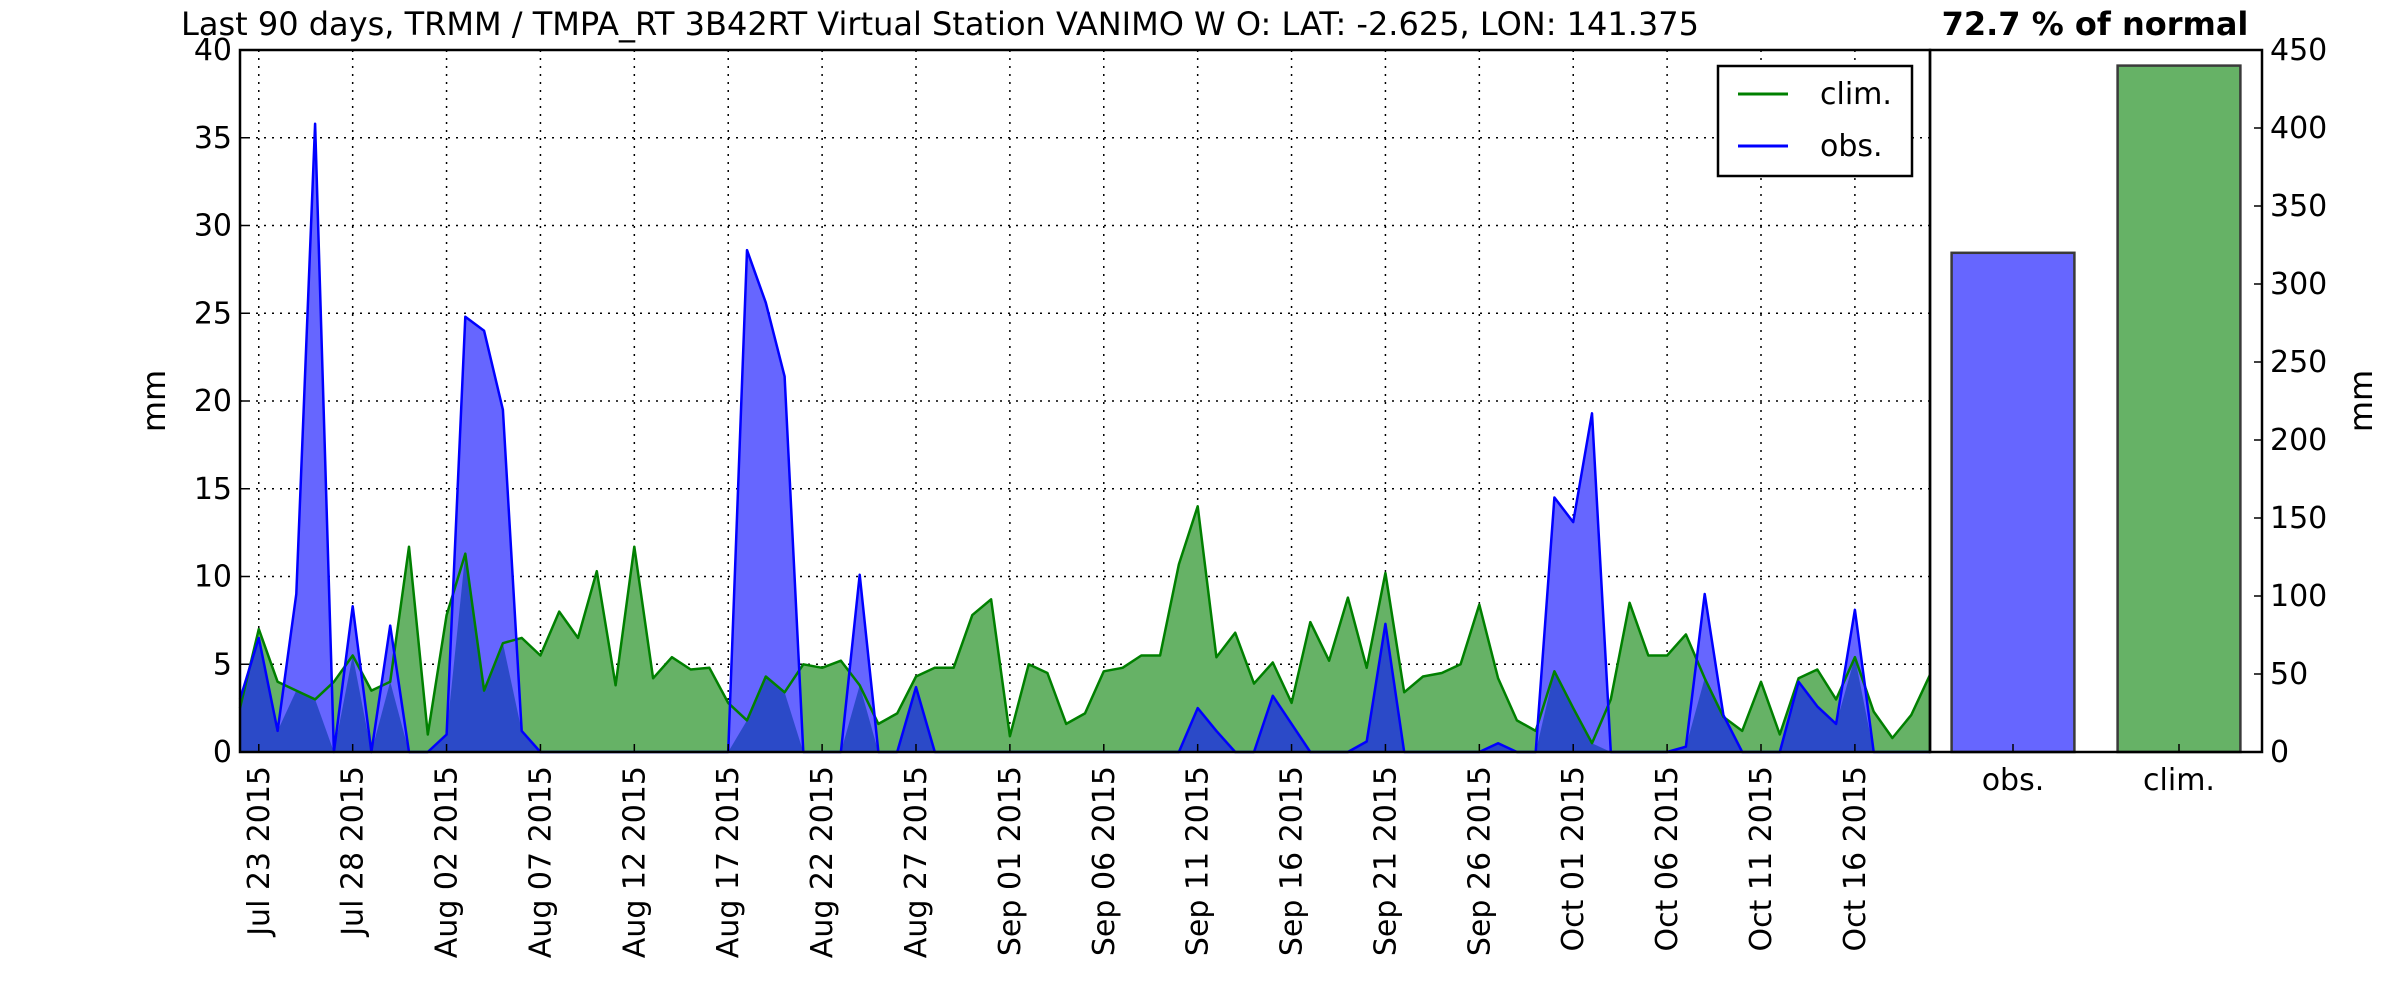 The image size is (2400, 1000). I want to click on daily-chart-y-axis: 0 5 10 15 20 25 30 35 40, so click(221, 401).